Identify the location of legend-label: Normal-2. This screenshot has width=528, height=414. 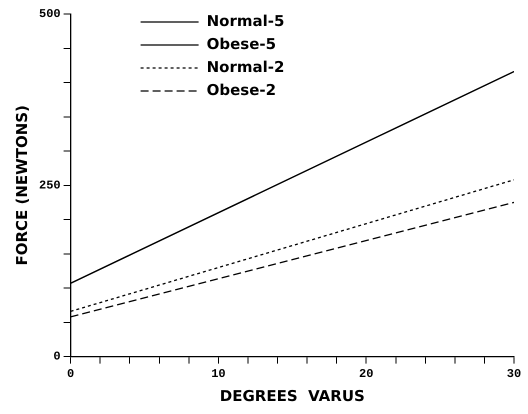
(245, 67).